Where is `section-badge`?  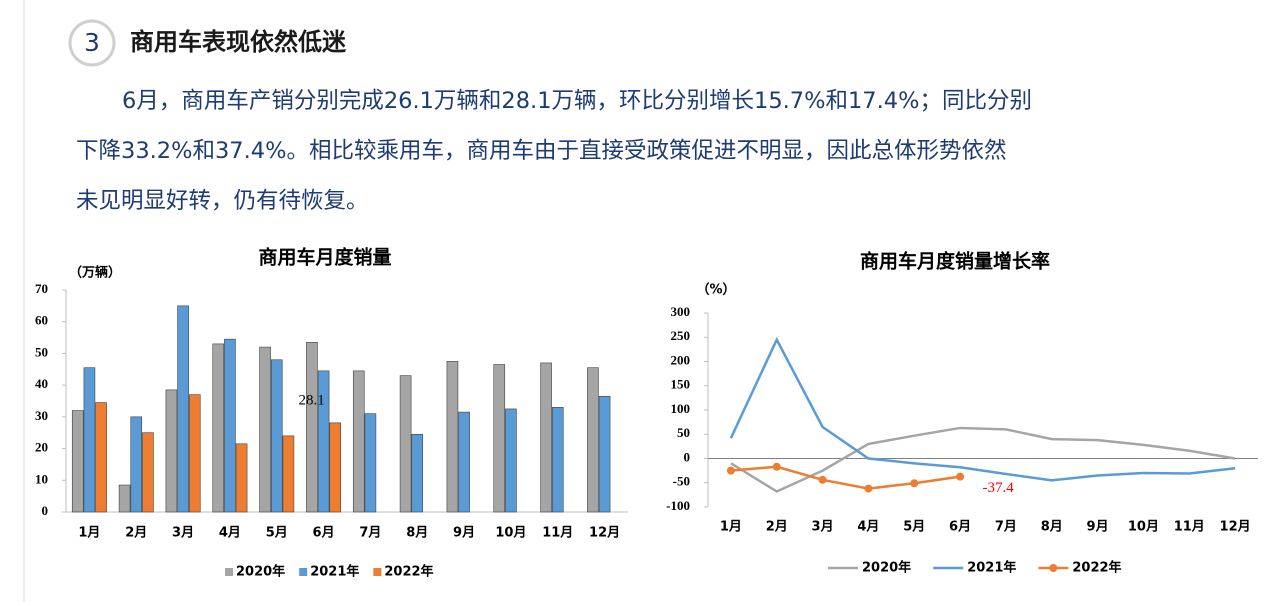
section-badge is located at coordinates (92, 43).